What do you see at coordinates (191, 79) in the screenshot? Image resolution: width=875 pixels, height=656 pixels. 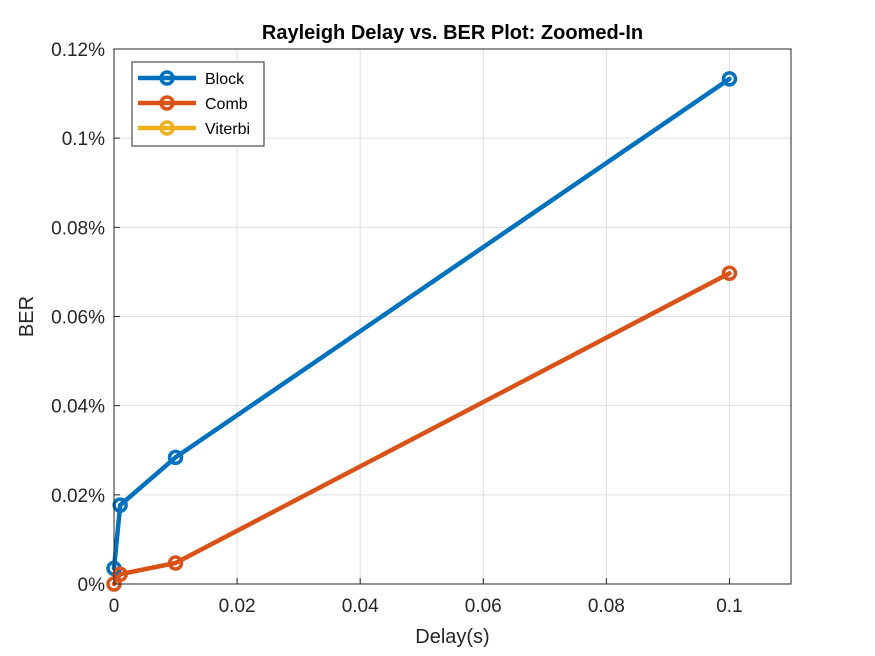 I see `legend-item-block: Block` at bounding box center [191, 79].